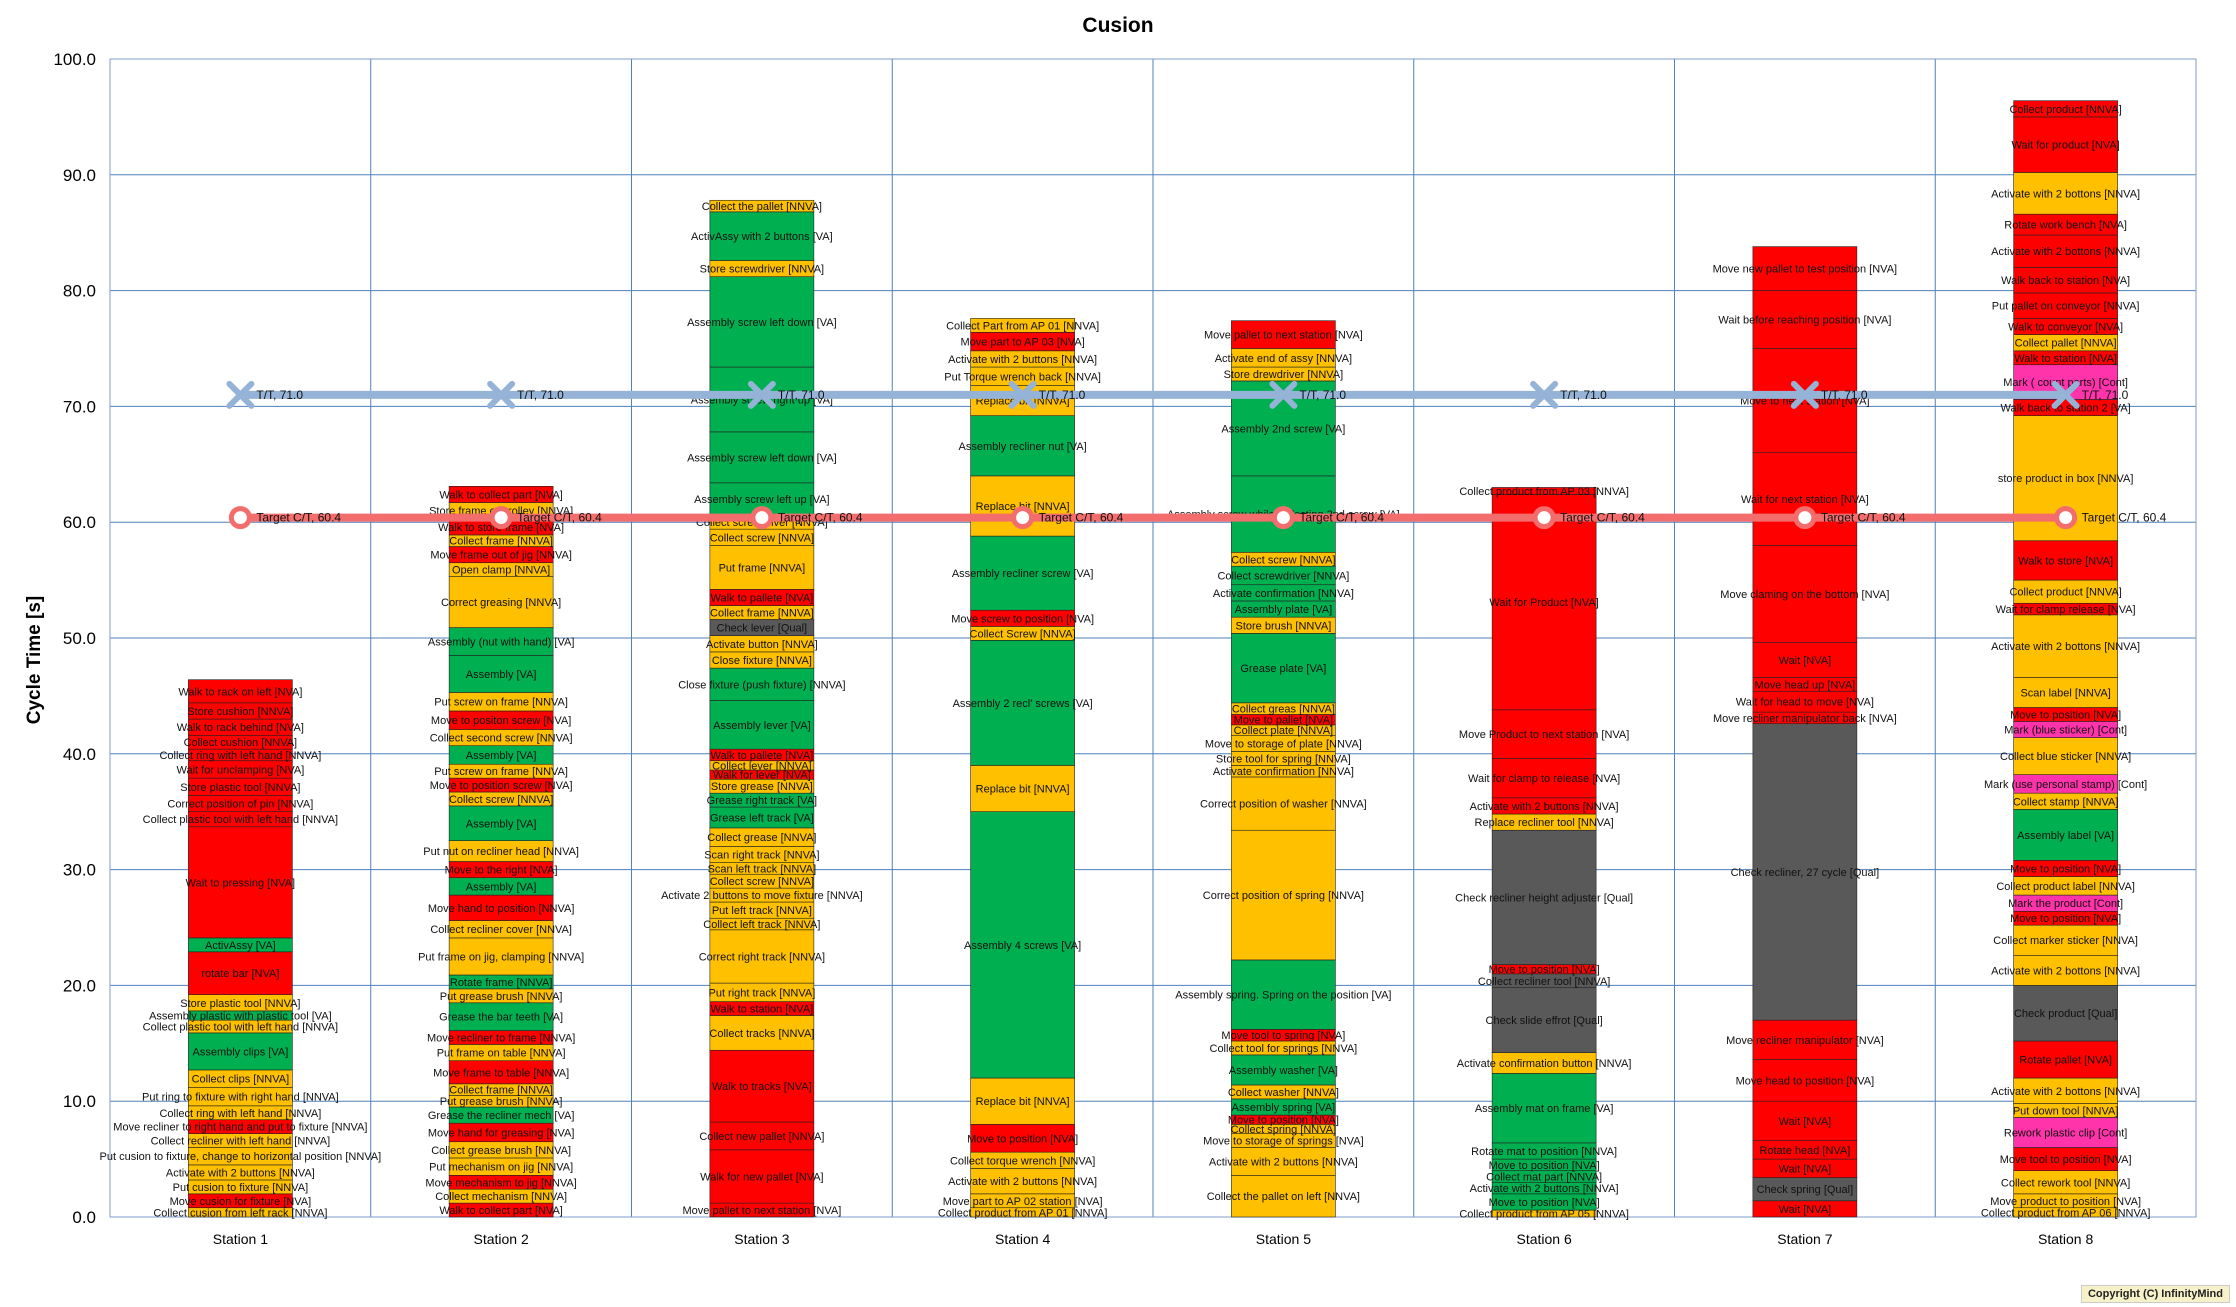 This screenshot has width=2236, height=1307. I want to click on segment-label: Move head to position [NVA], so click(1805, 1081).